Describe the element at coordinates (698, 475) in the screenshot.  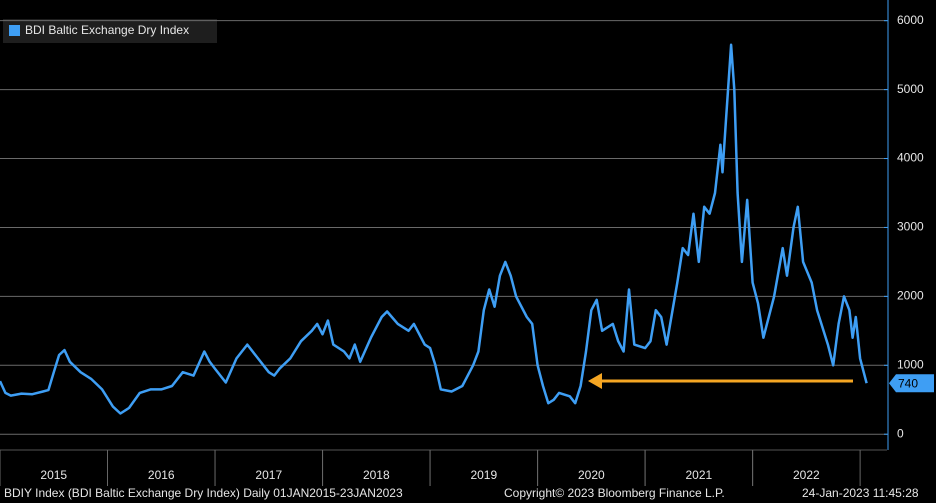
I see `x-tick-label: 2021` at that location.